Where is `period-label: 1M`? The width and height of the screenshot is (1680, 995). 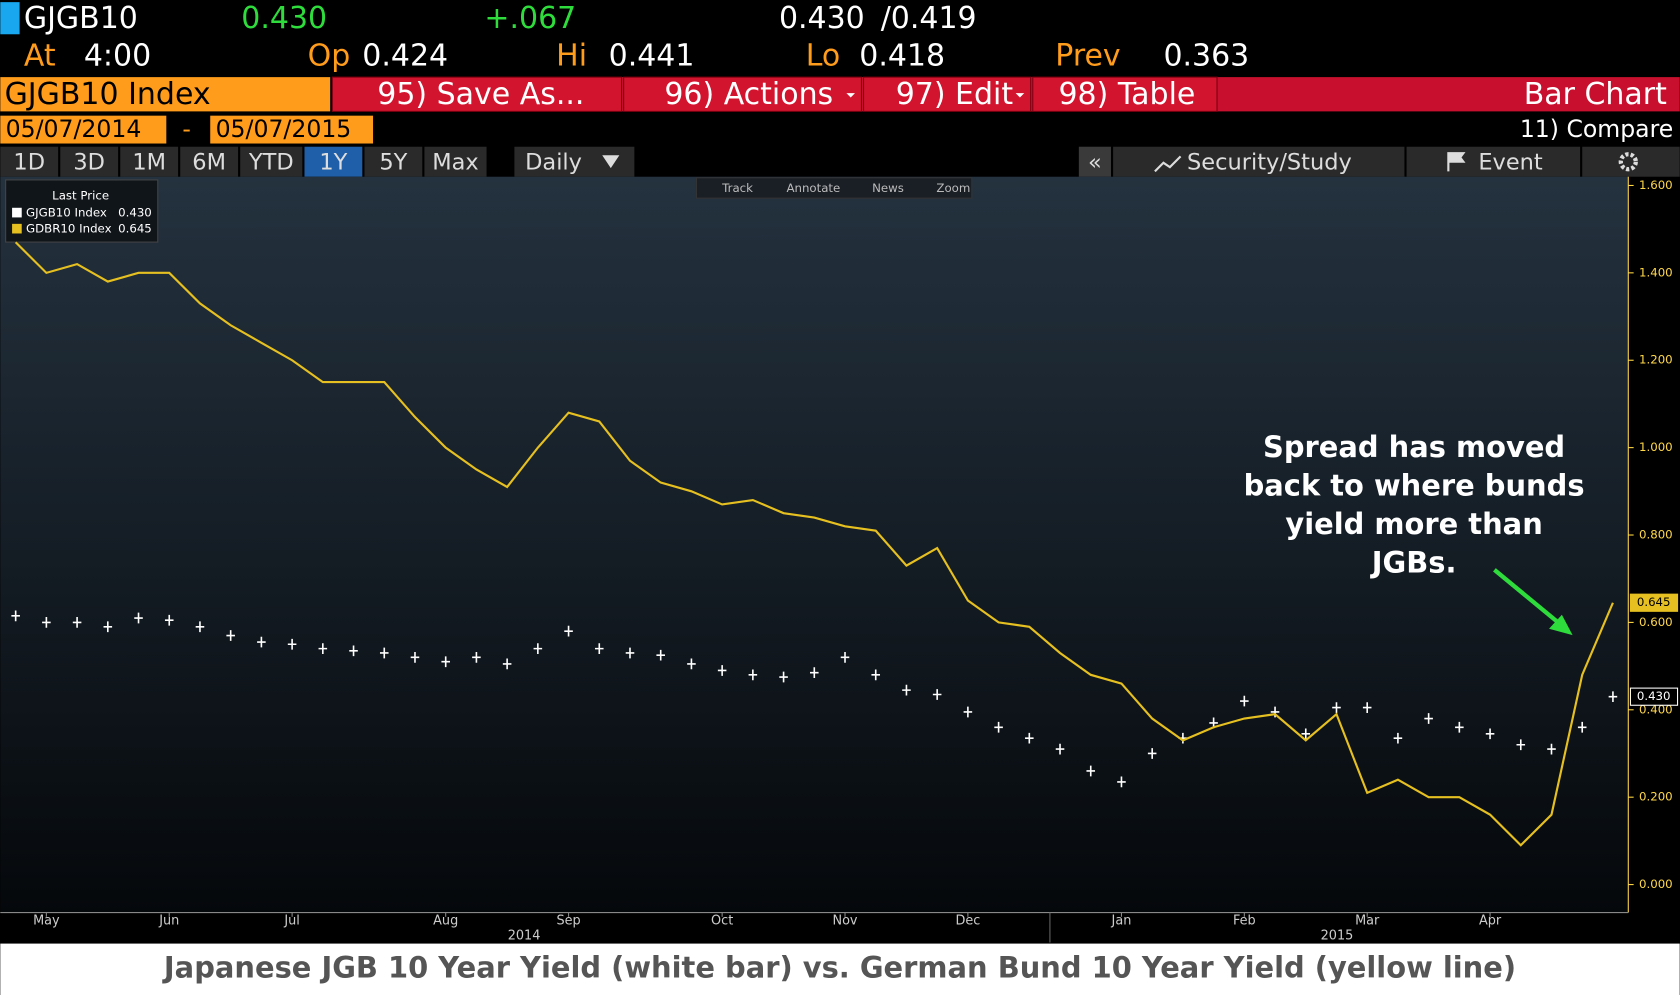 period-label: 1M is located at coordinates (149, 162).